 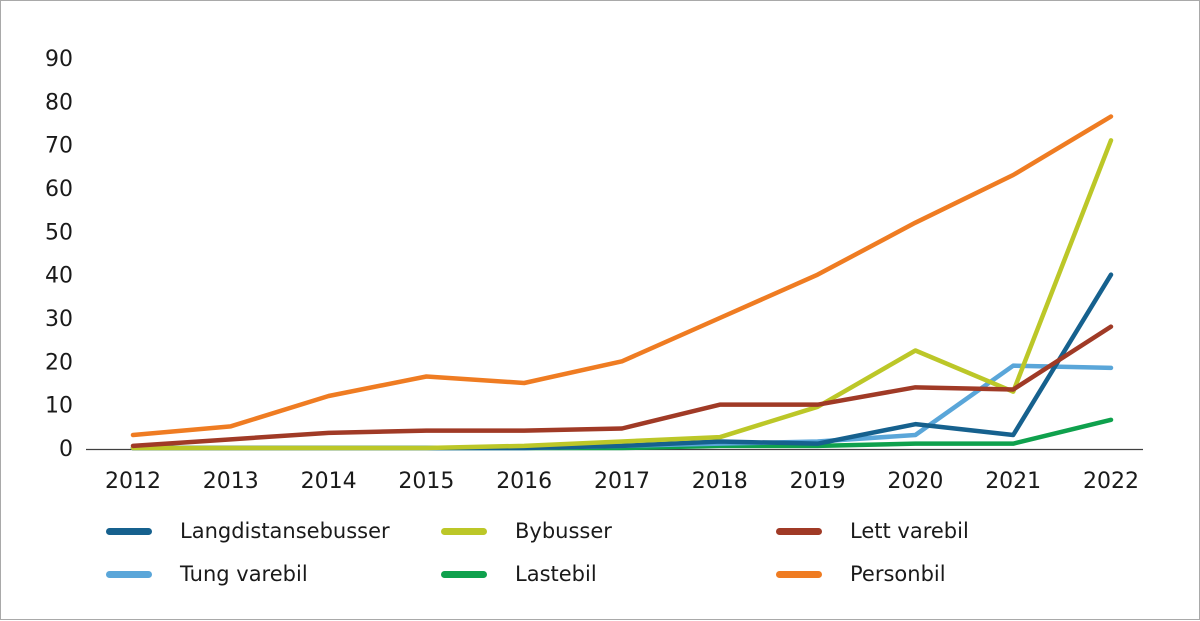 What do you see at coordinates (464, 531) in the screenshot?
I see `legend-swatch-bybusser` at bounding box center [464, 531].